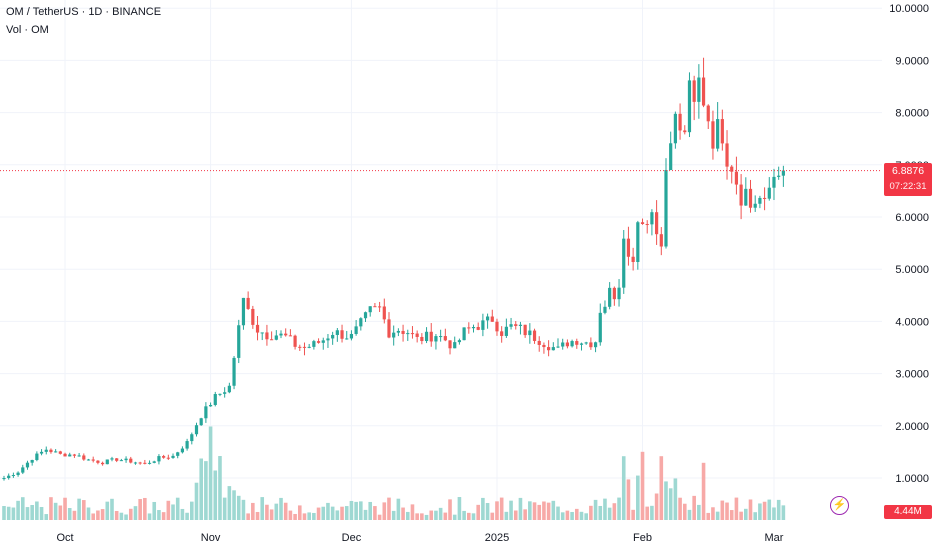  I want to click on price-tick-label: 6.0000, so click(912, 218).